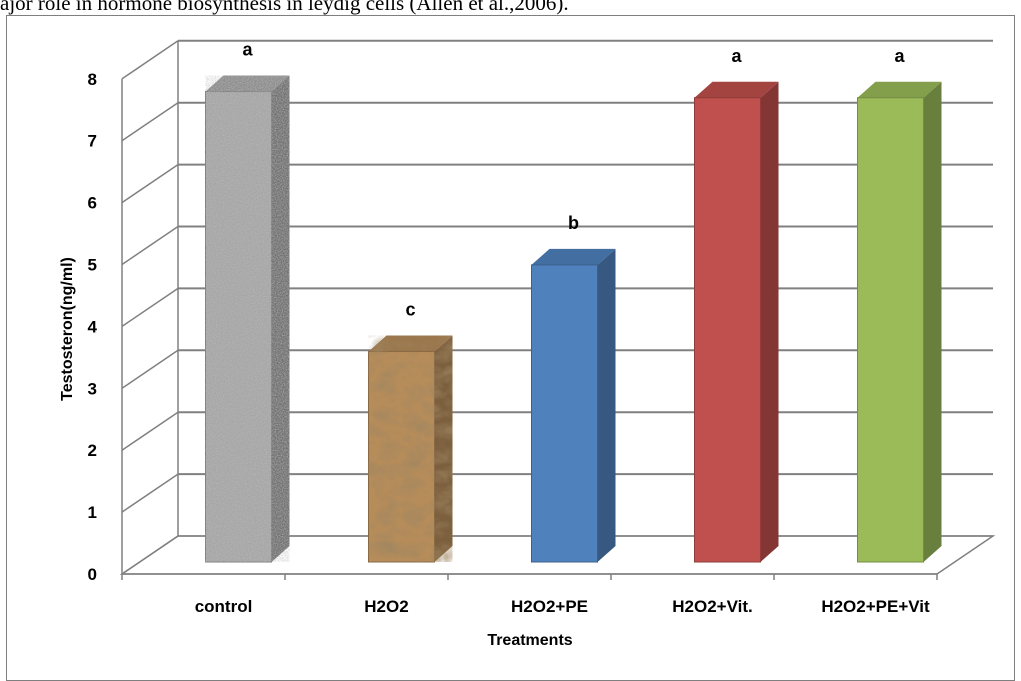  What do you see at coordinates (93, 326) in the screenshot?
I see `y-tick-label: 4` at bounding box center [93, 326].